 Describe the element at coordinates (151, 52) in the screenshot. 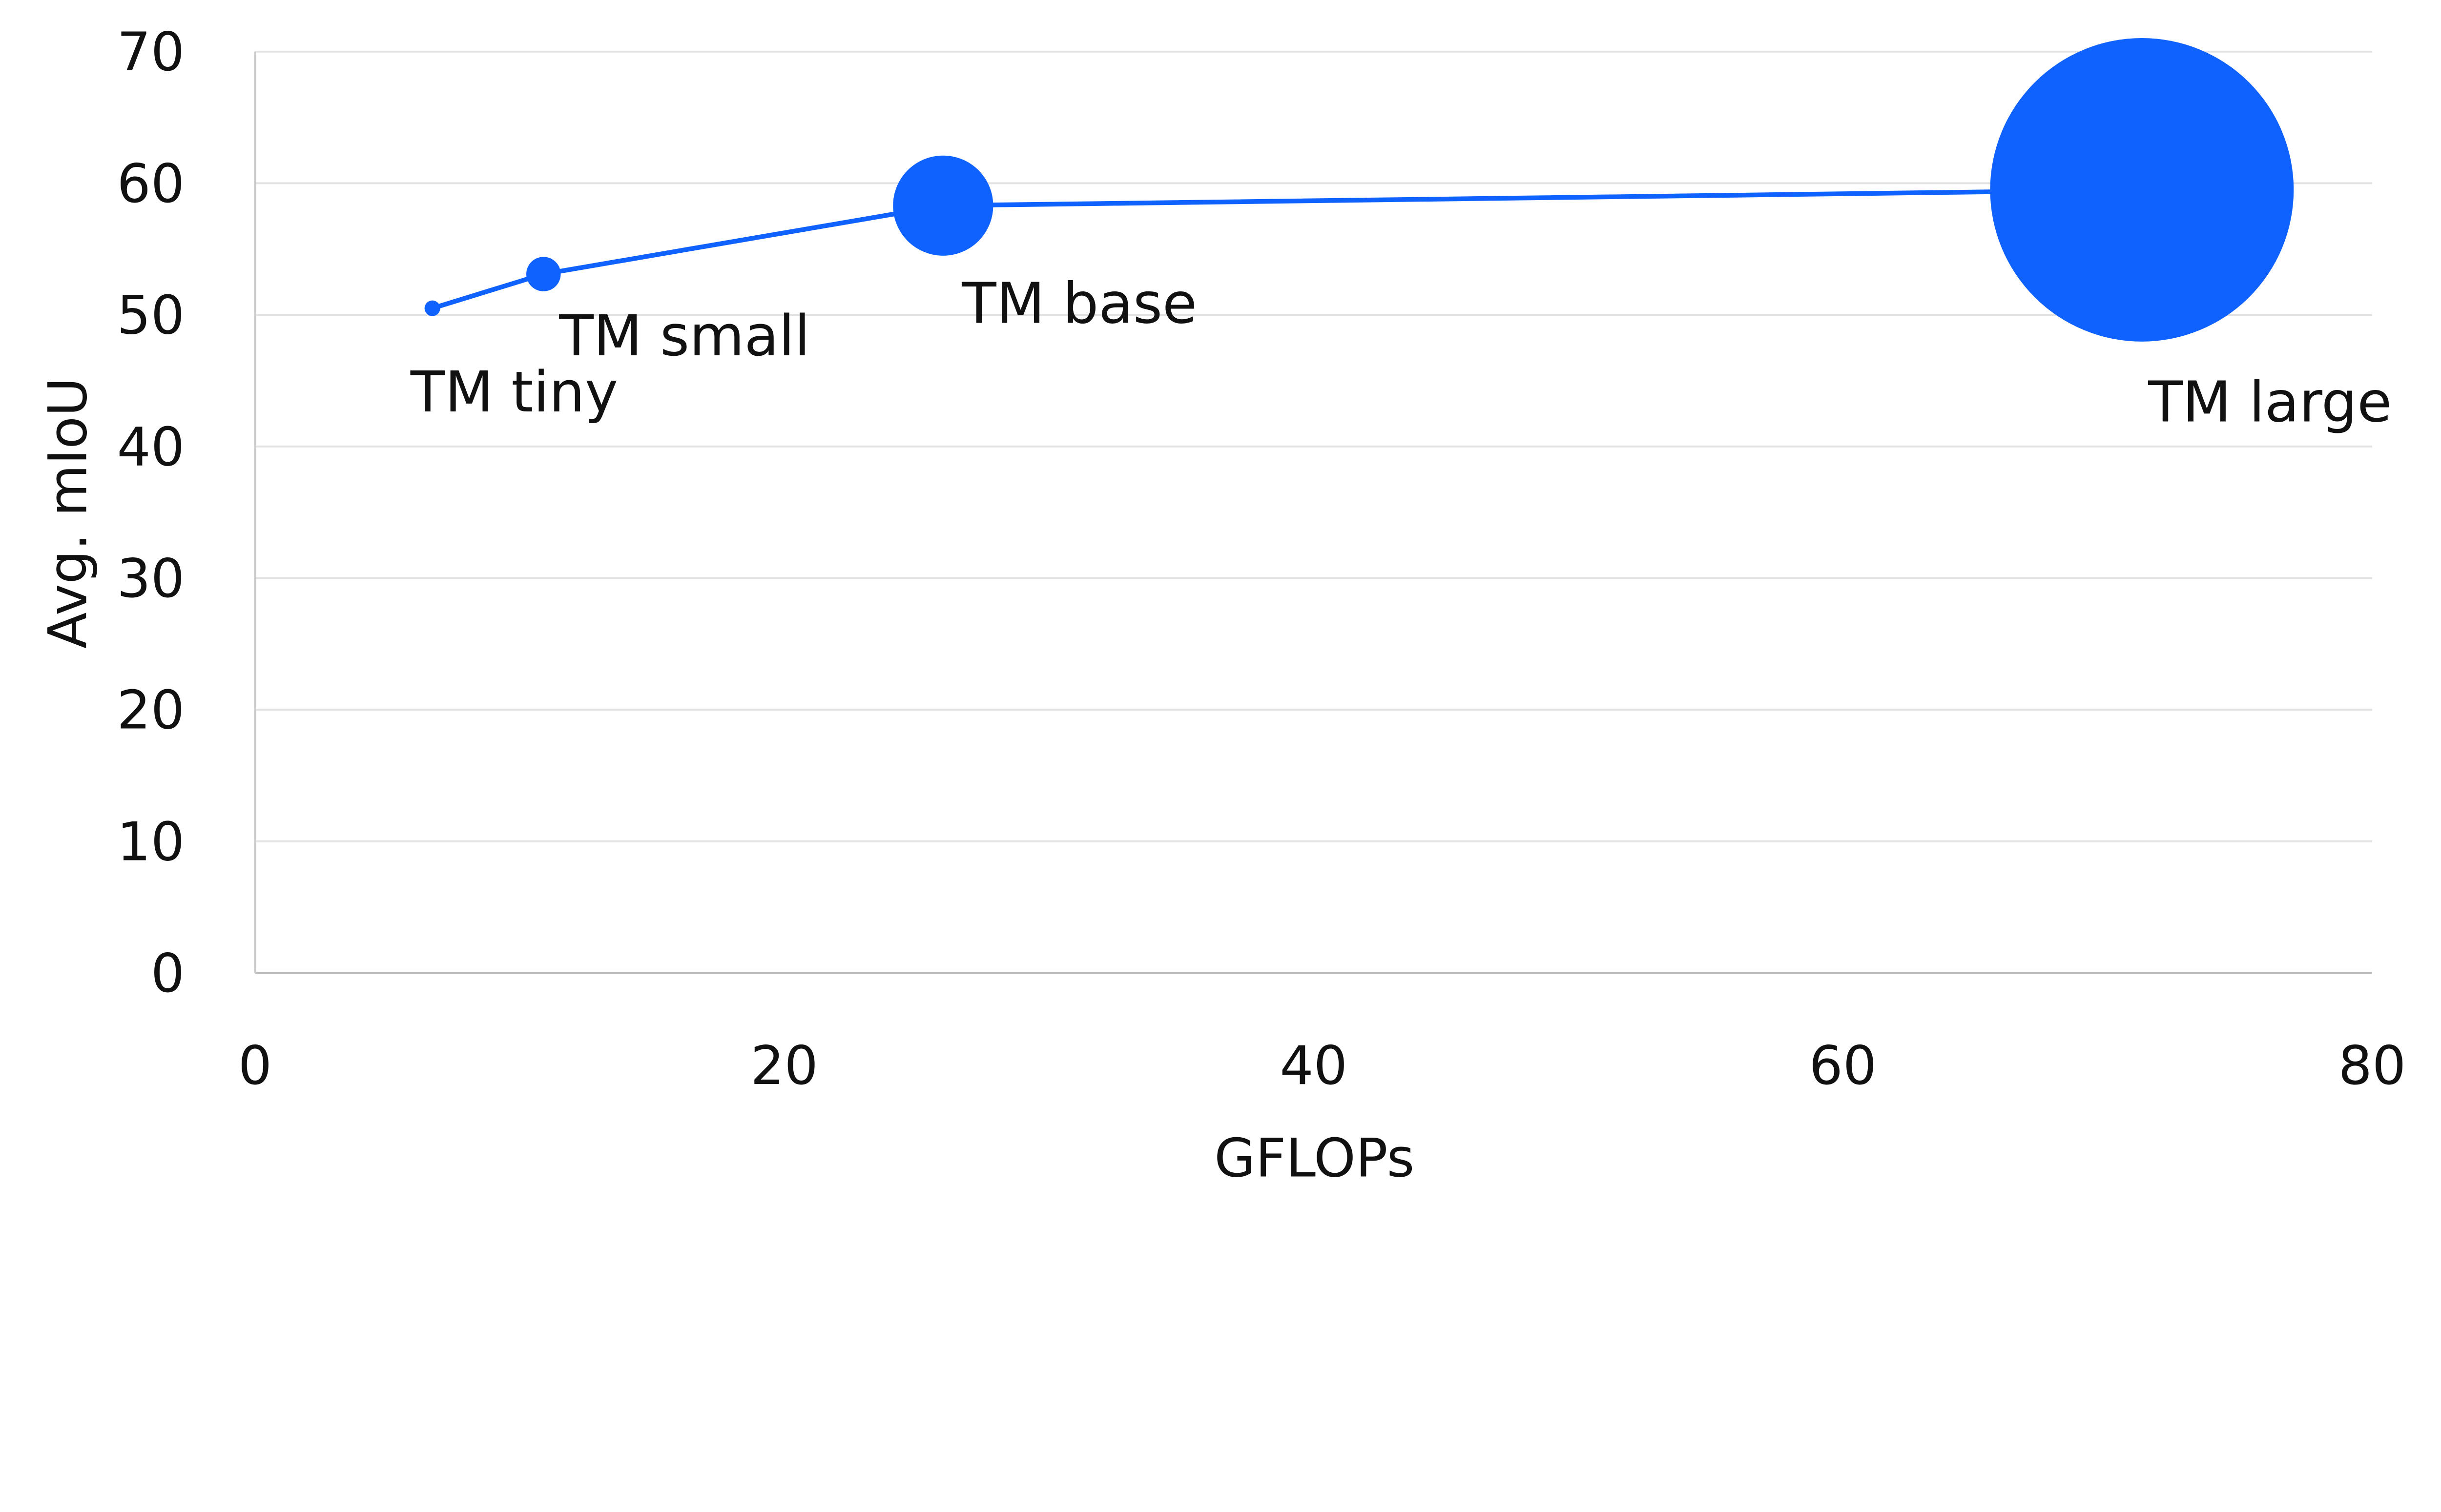

I see `y-tick-label: 70` at that location.